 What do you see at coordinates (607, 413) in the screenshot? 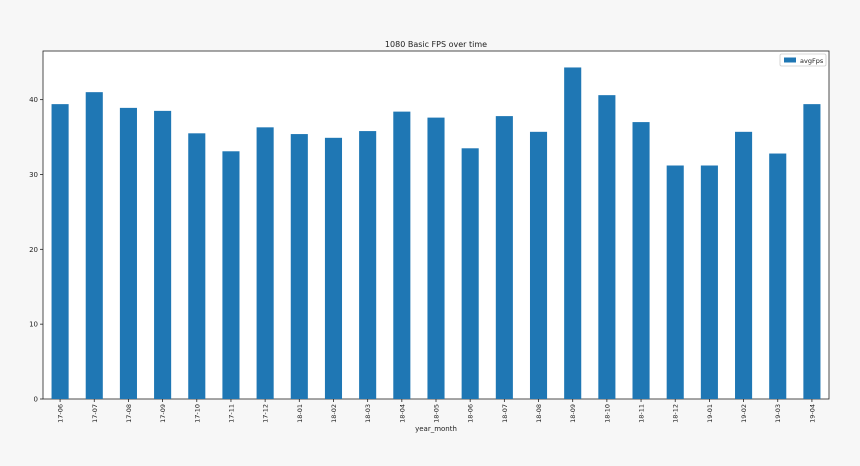
I see `x-tick-label: 18-10` at bounding box center [607, 413].